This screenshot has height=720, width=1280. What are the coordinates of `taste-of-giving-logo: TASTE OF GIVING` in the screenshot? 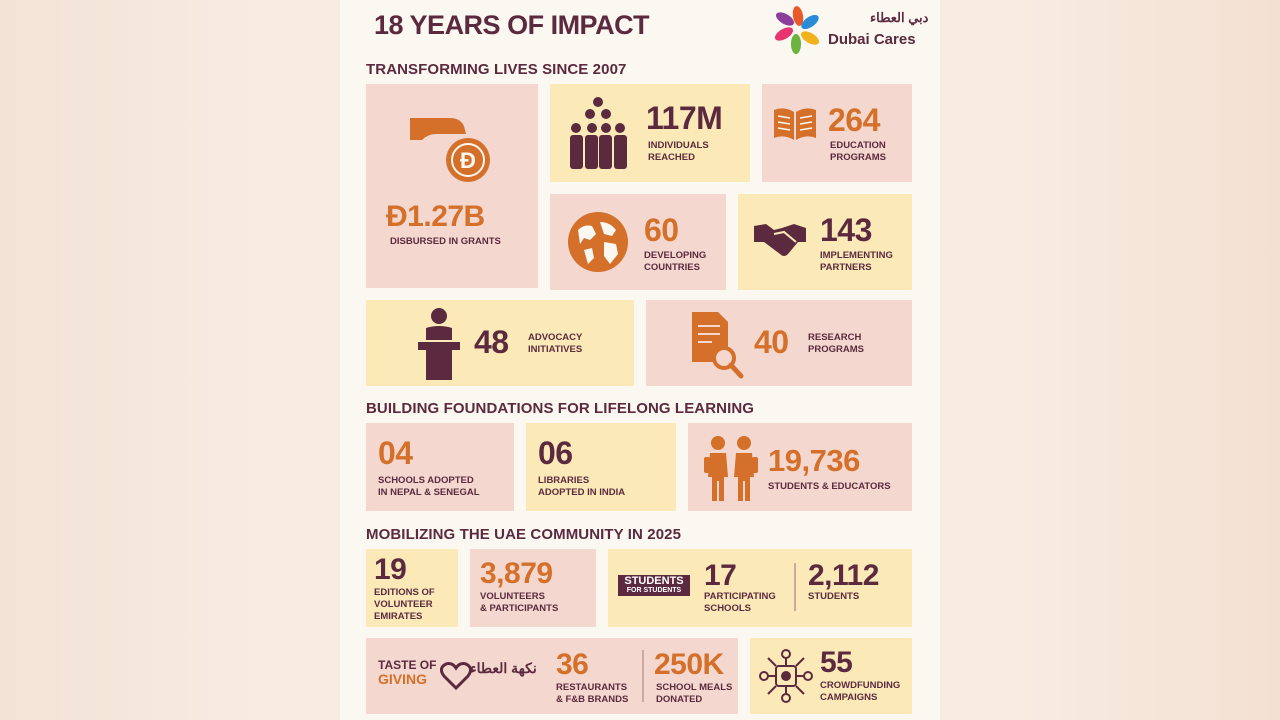 It's located at (407, 672).